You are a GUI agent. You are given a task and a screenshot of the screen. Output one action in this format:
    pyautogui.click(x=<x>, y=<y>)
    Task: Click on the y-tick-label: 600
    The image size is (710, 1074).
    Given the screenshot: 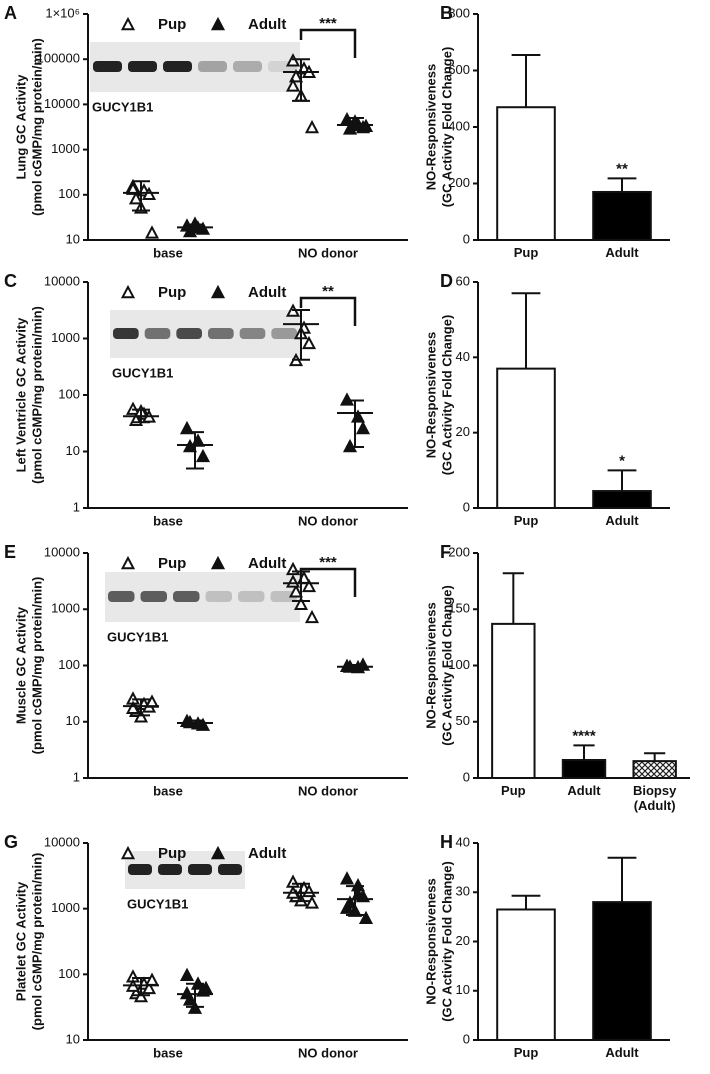 What is the action you would take?
    pyautogui.click(x=459, y=69)
    